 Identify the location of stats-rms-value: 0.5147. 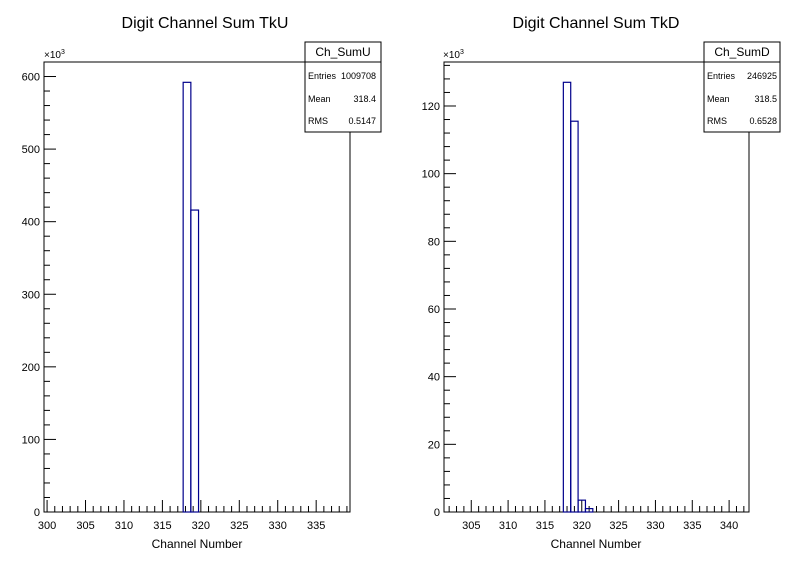
(362, 121).